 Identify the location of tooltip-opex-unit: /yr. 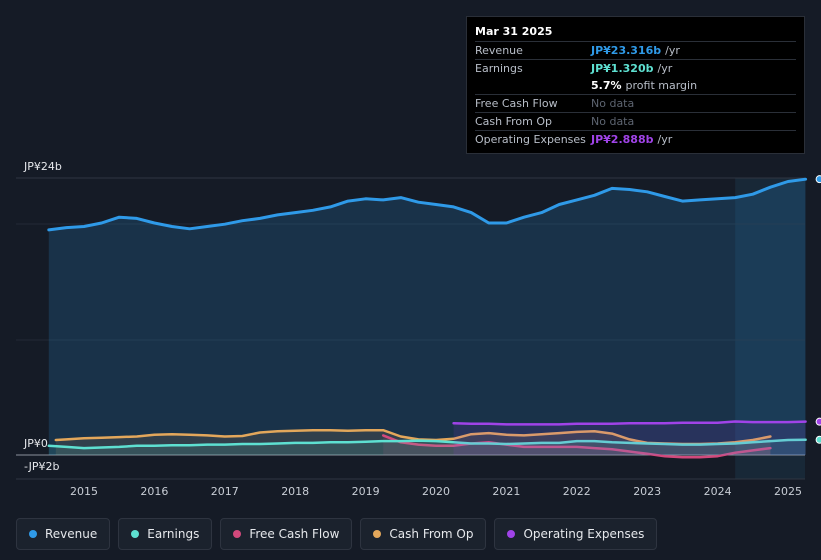
(665, 139).